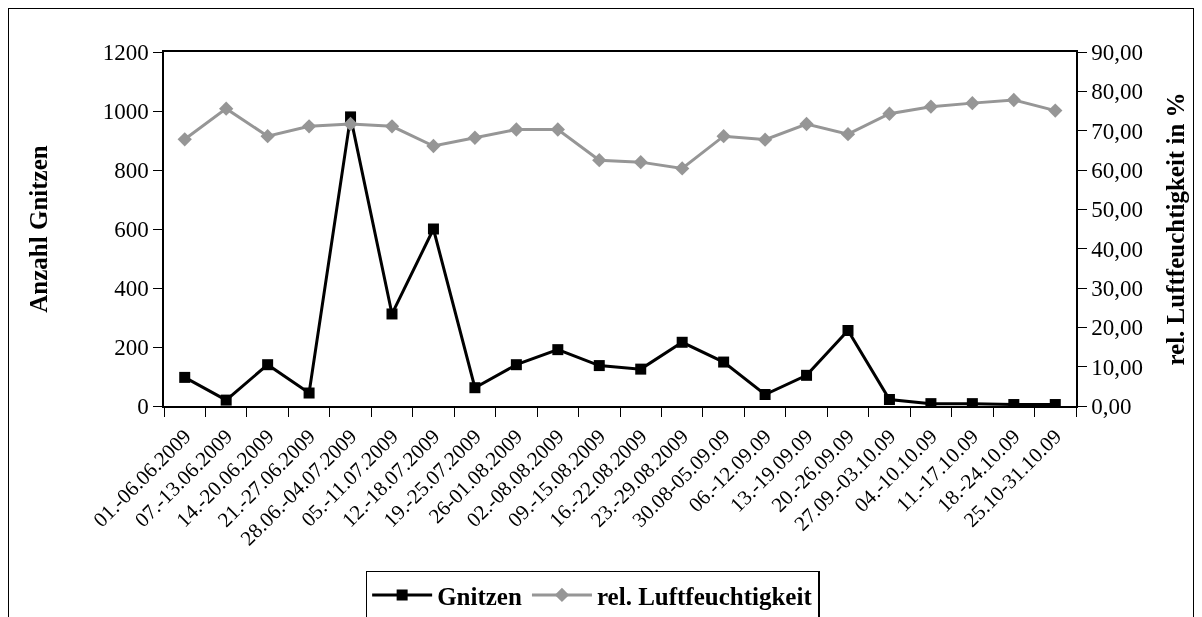 The width and height of the screenshot is (1202, 617). What do you see at coordinates (1117, 328) in the screenshot?
I see `y2-tick-label: 20,00` at bounding box center [1117, 328].